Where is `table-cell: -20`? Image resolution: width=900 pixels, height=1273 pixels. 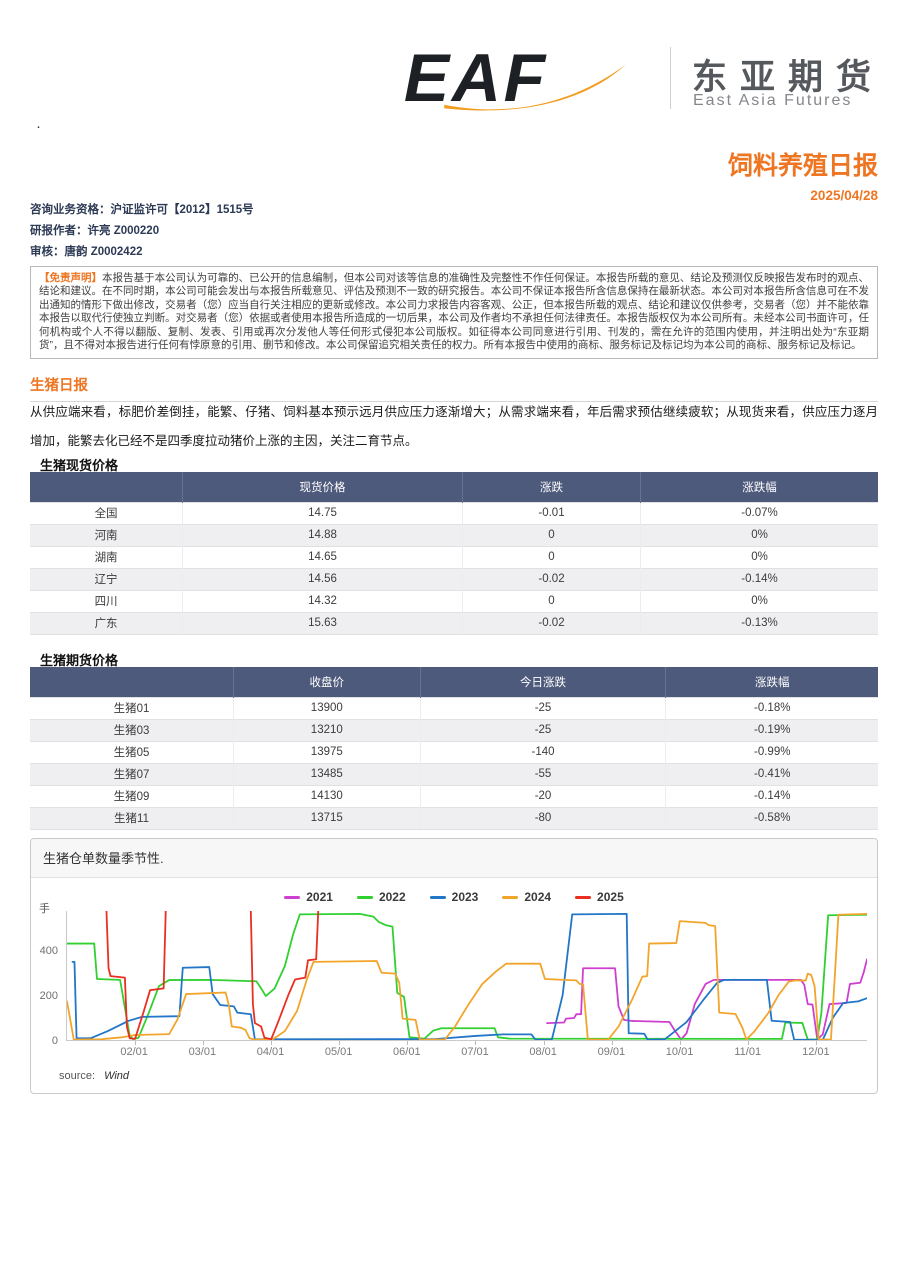
table-cell: -20 is located at coordinates (543, 795).